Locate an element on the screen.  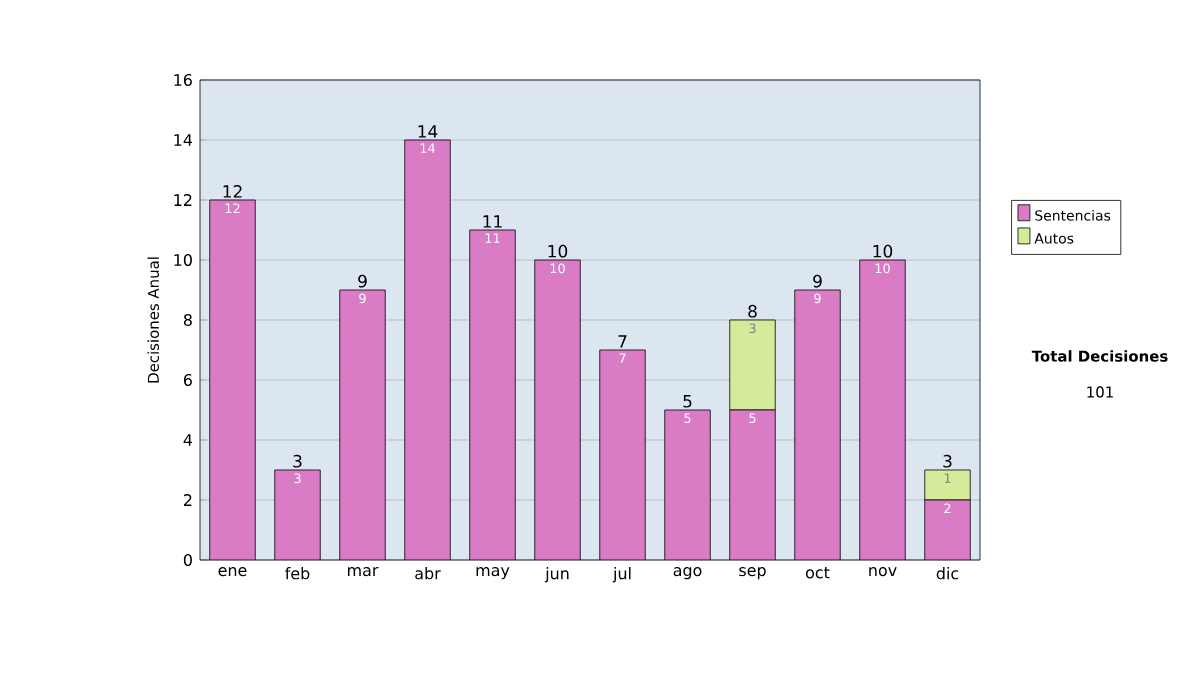
total-label: 12 is located at coordinates (232, 191).